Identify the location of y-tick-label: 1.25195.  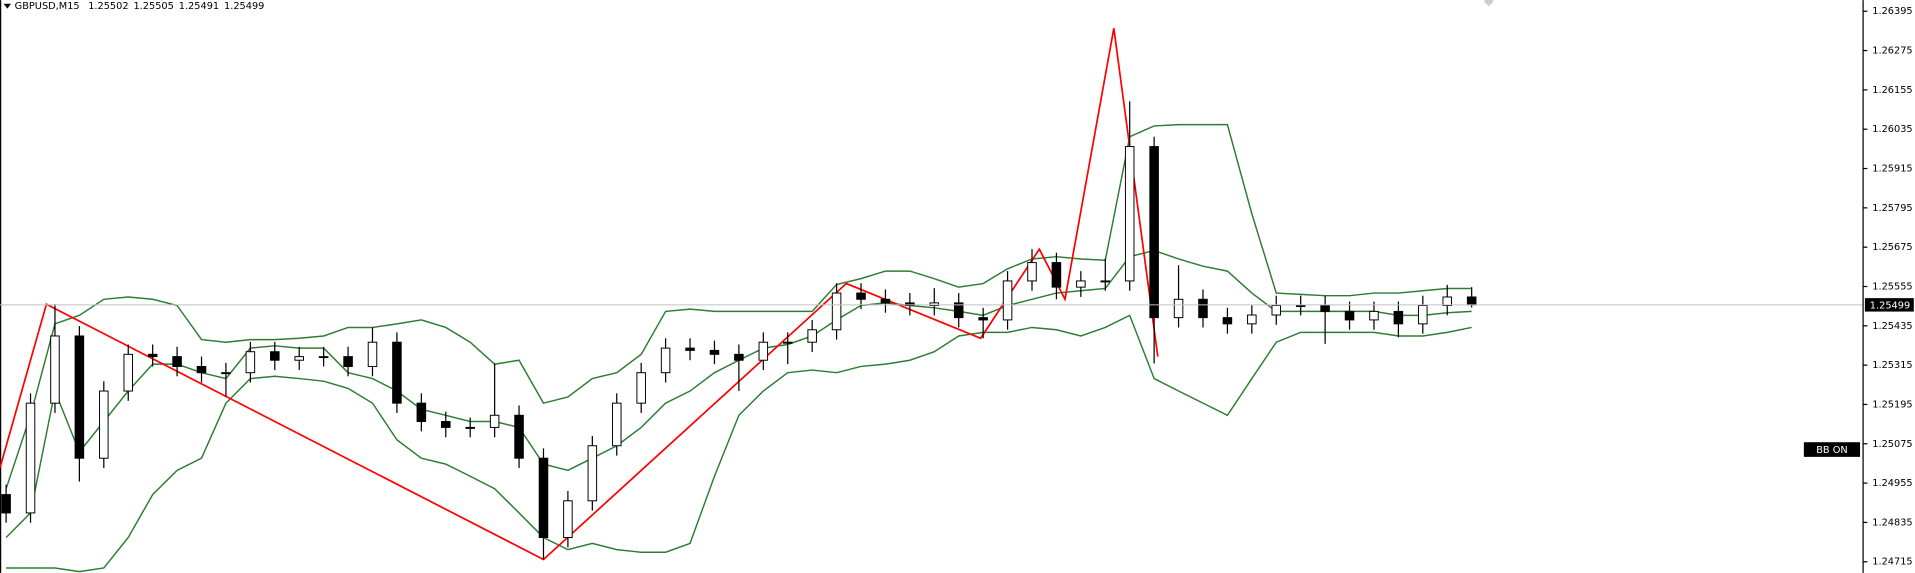
(1892, 404).